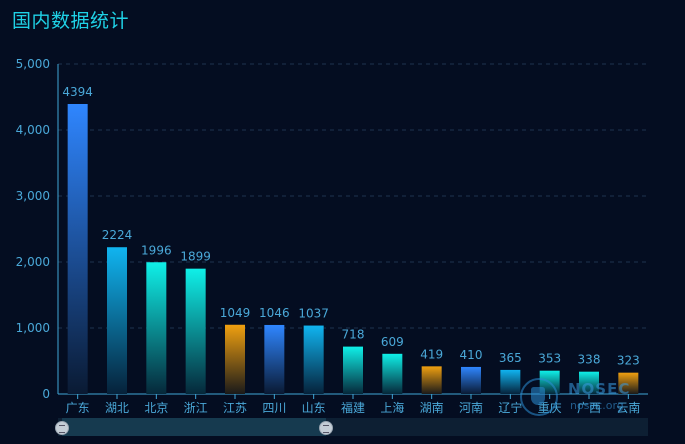 This screenshot has height=444, width=685. What do you see at coordinates (33, 262) in the screenshot?
I see `y-tick-label: 2,000` at bounding box center [33, 262].